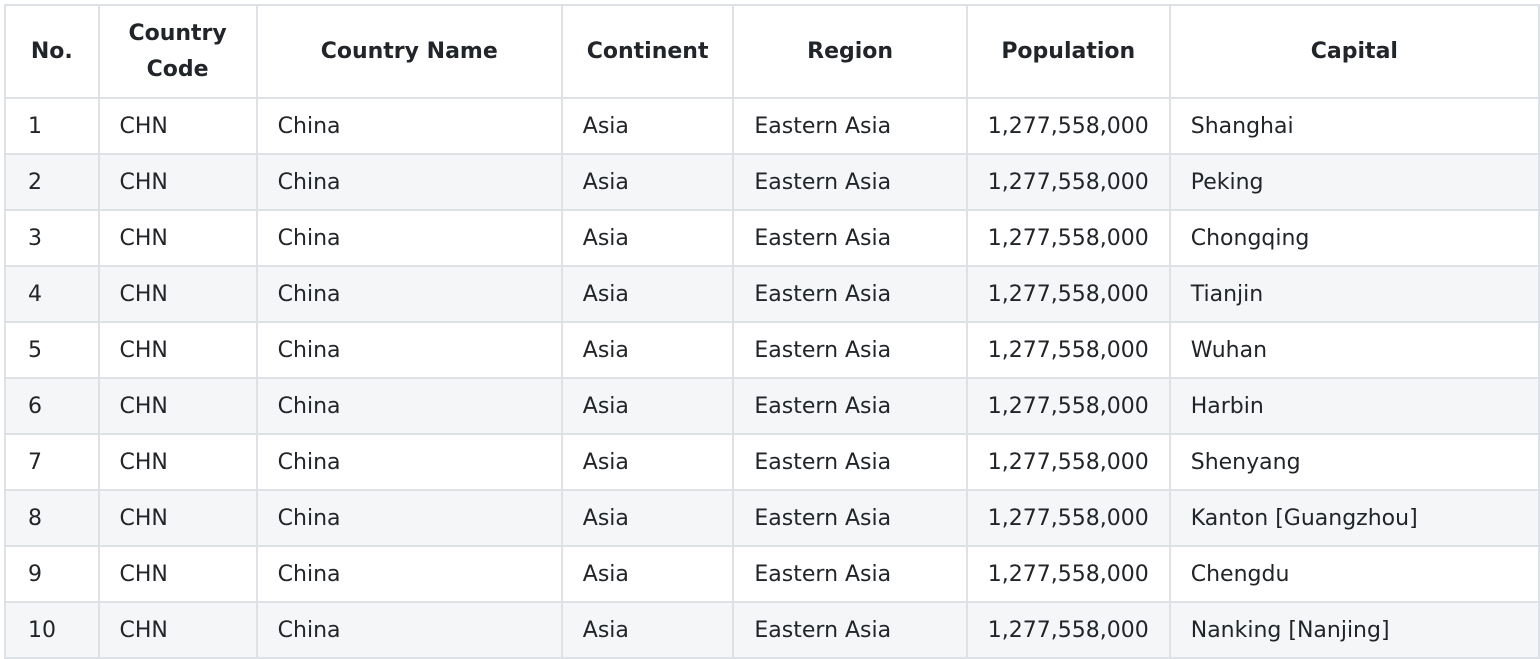 This screenshot has width=1540, height=659. What do you see at coordinates (52, 238) in the screenshot?
I see `cell-no: 3` at bounding box center [52, 238].